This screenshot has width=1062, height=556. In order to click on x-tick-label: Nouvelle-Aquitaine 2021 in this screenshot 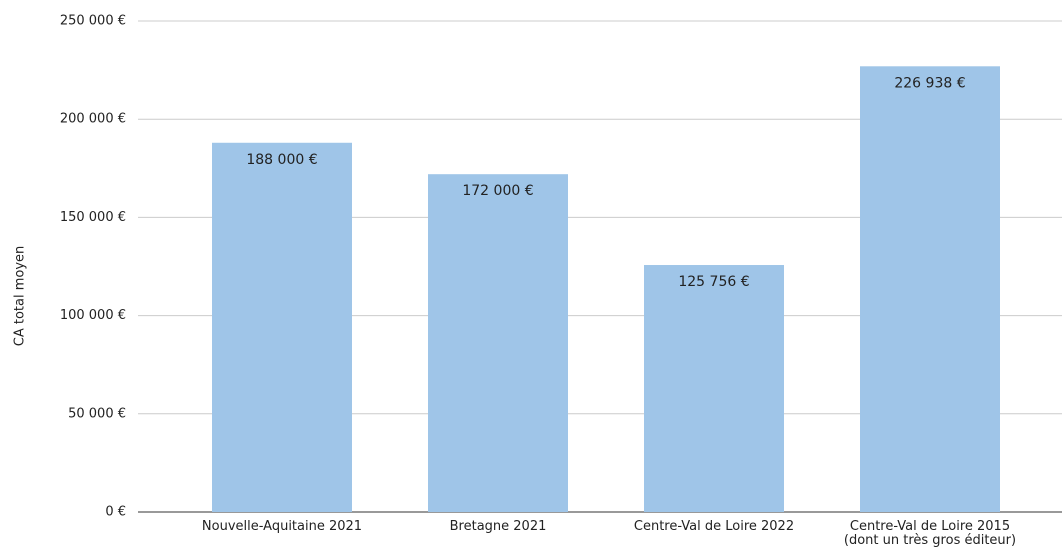, I will do `click(282, 526)`.